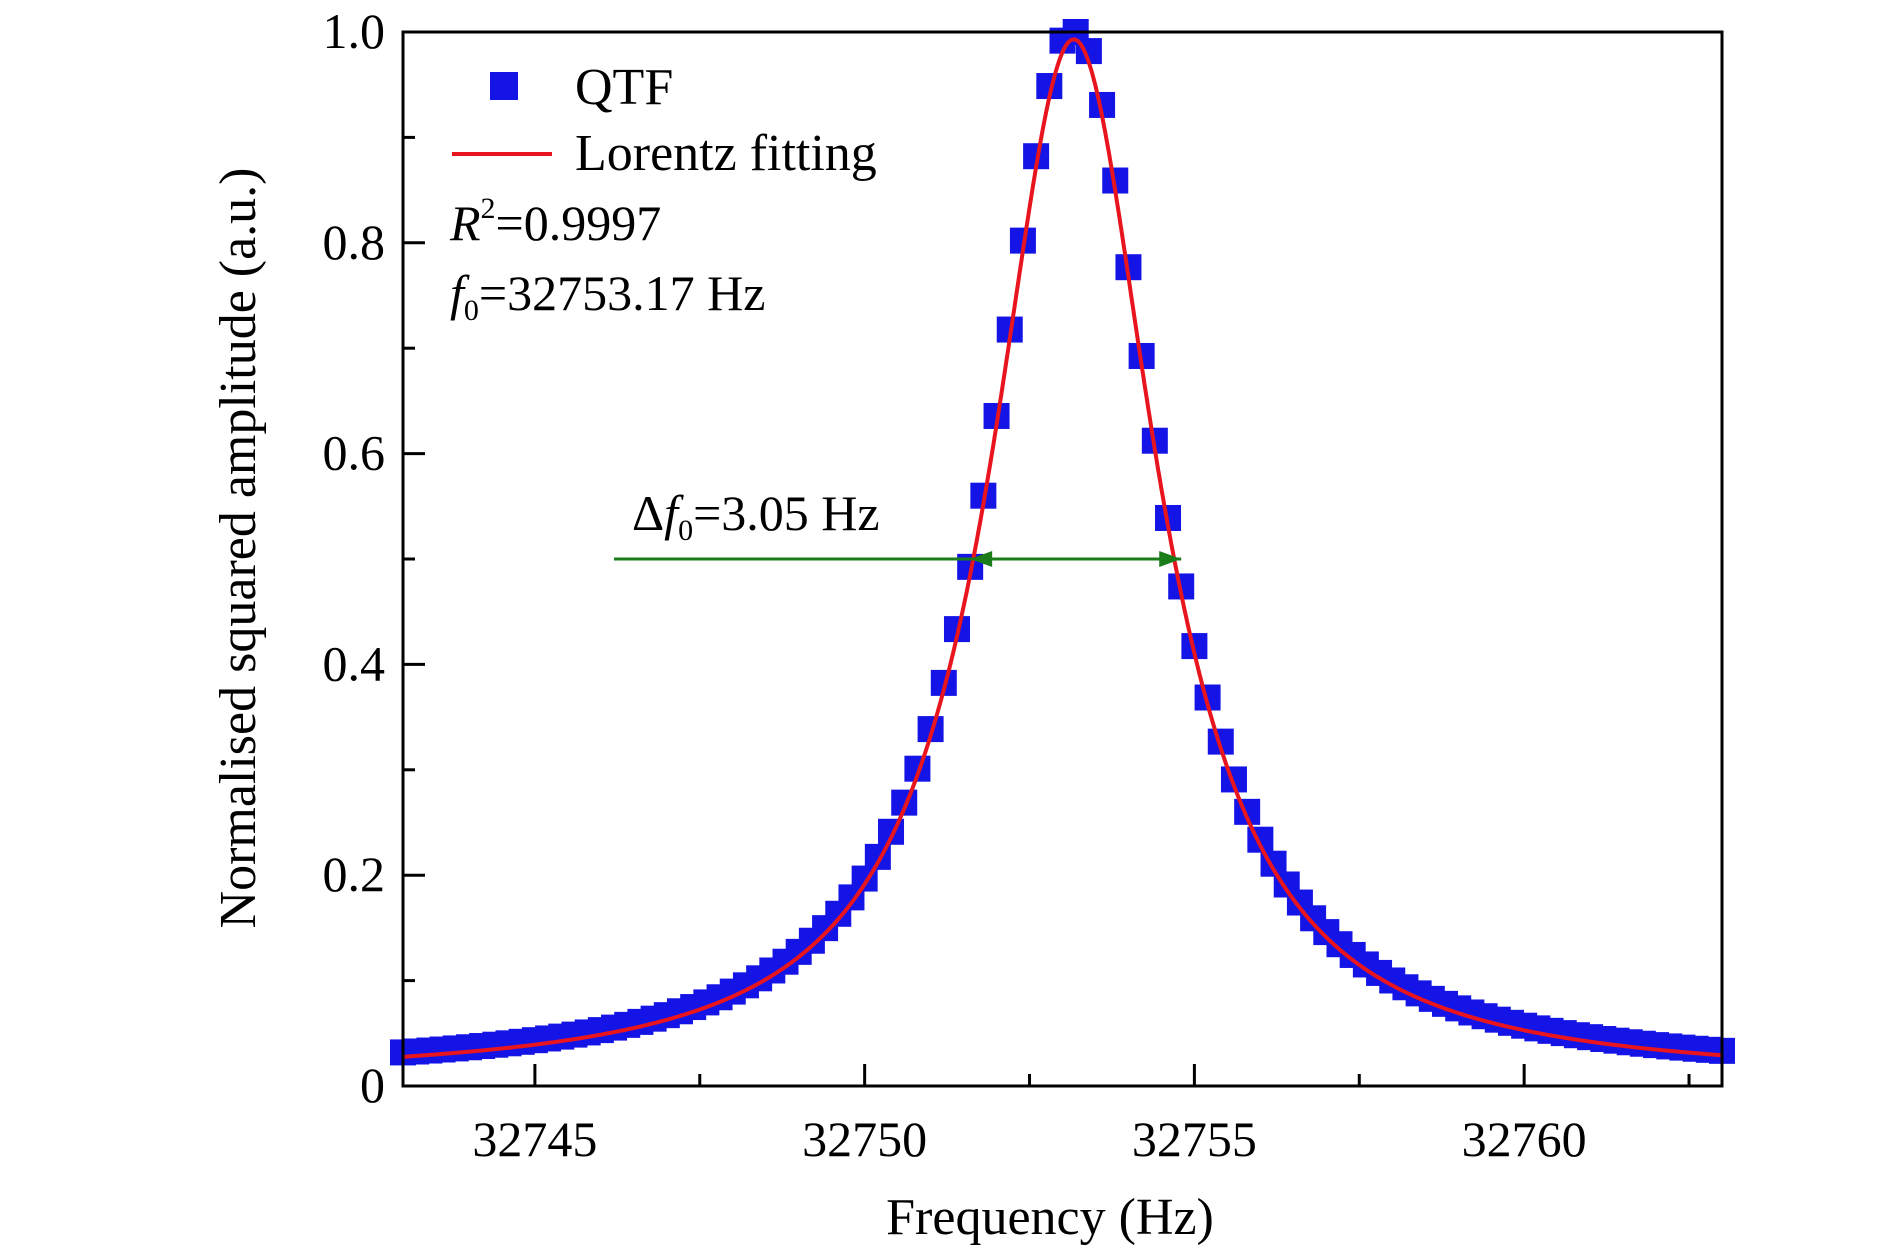 The image size is (1890, 1246). I want to click on x-axis-title: Frequency (Hz), so click(1050, 1217).